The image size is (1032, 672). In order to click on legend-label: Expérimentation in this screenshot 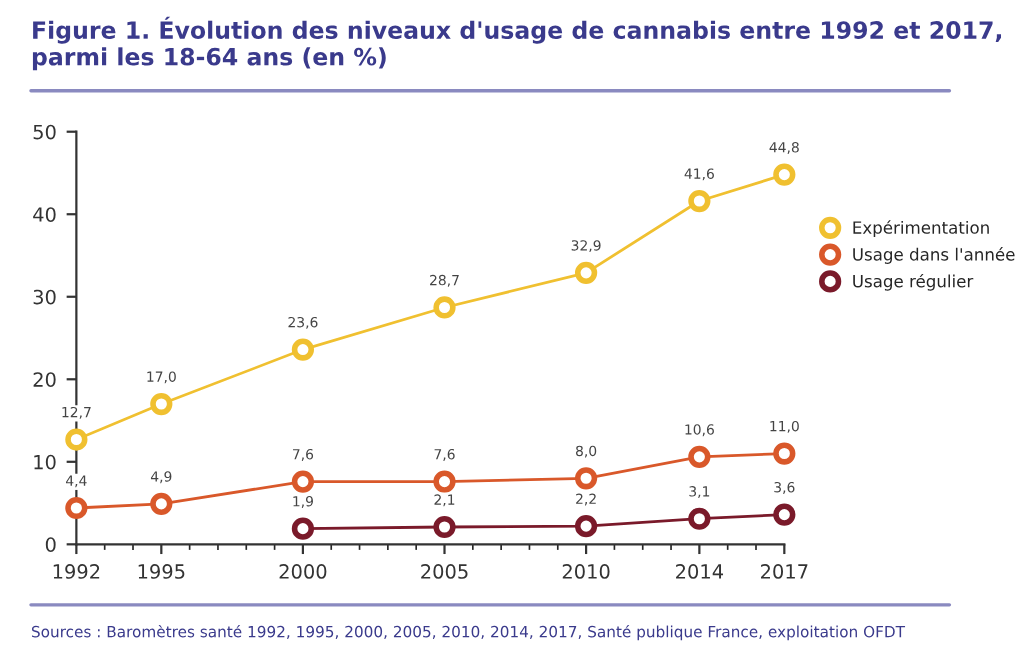, I will do `click(921, 229)`.